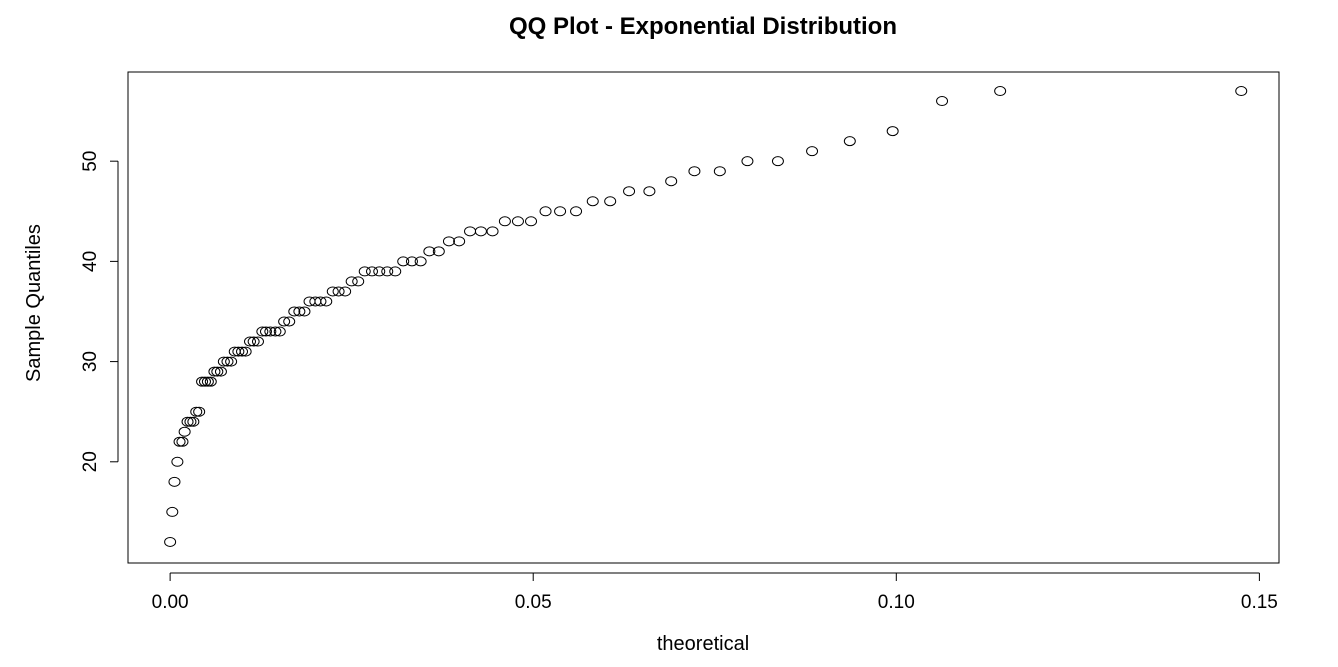 The height and width of the screenshot is (667, 1338). Describe the element at coordinates (99, 311) in the screenshot. I see `y-axis: 20 30 40 50` at that location.